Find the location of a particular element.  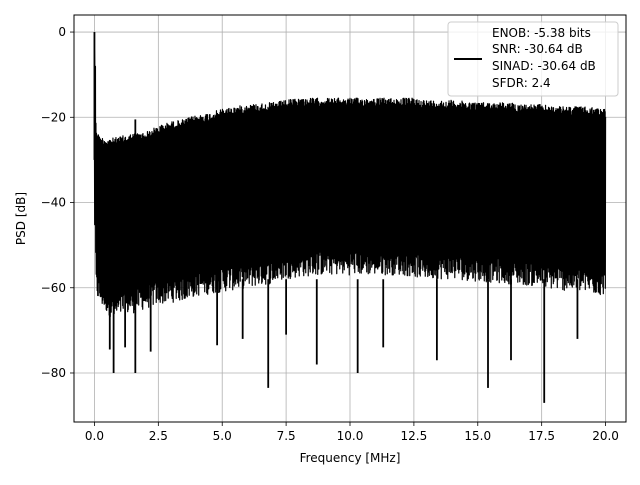

x-tick-label: 7.5 is located at coordinates (286, 436).